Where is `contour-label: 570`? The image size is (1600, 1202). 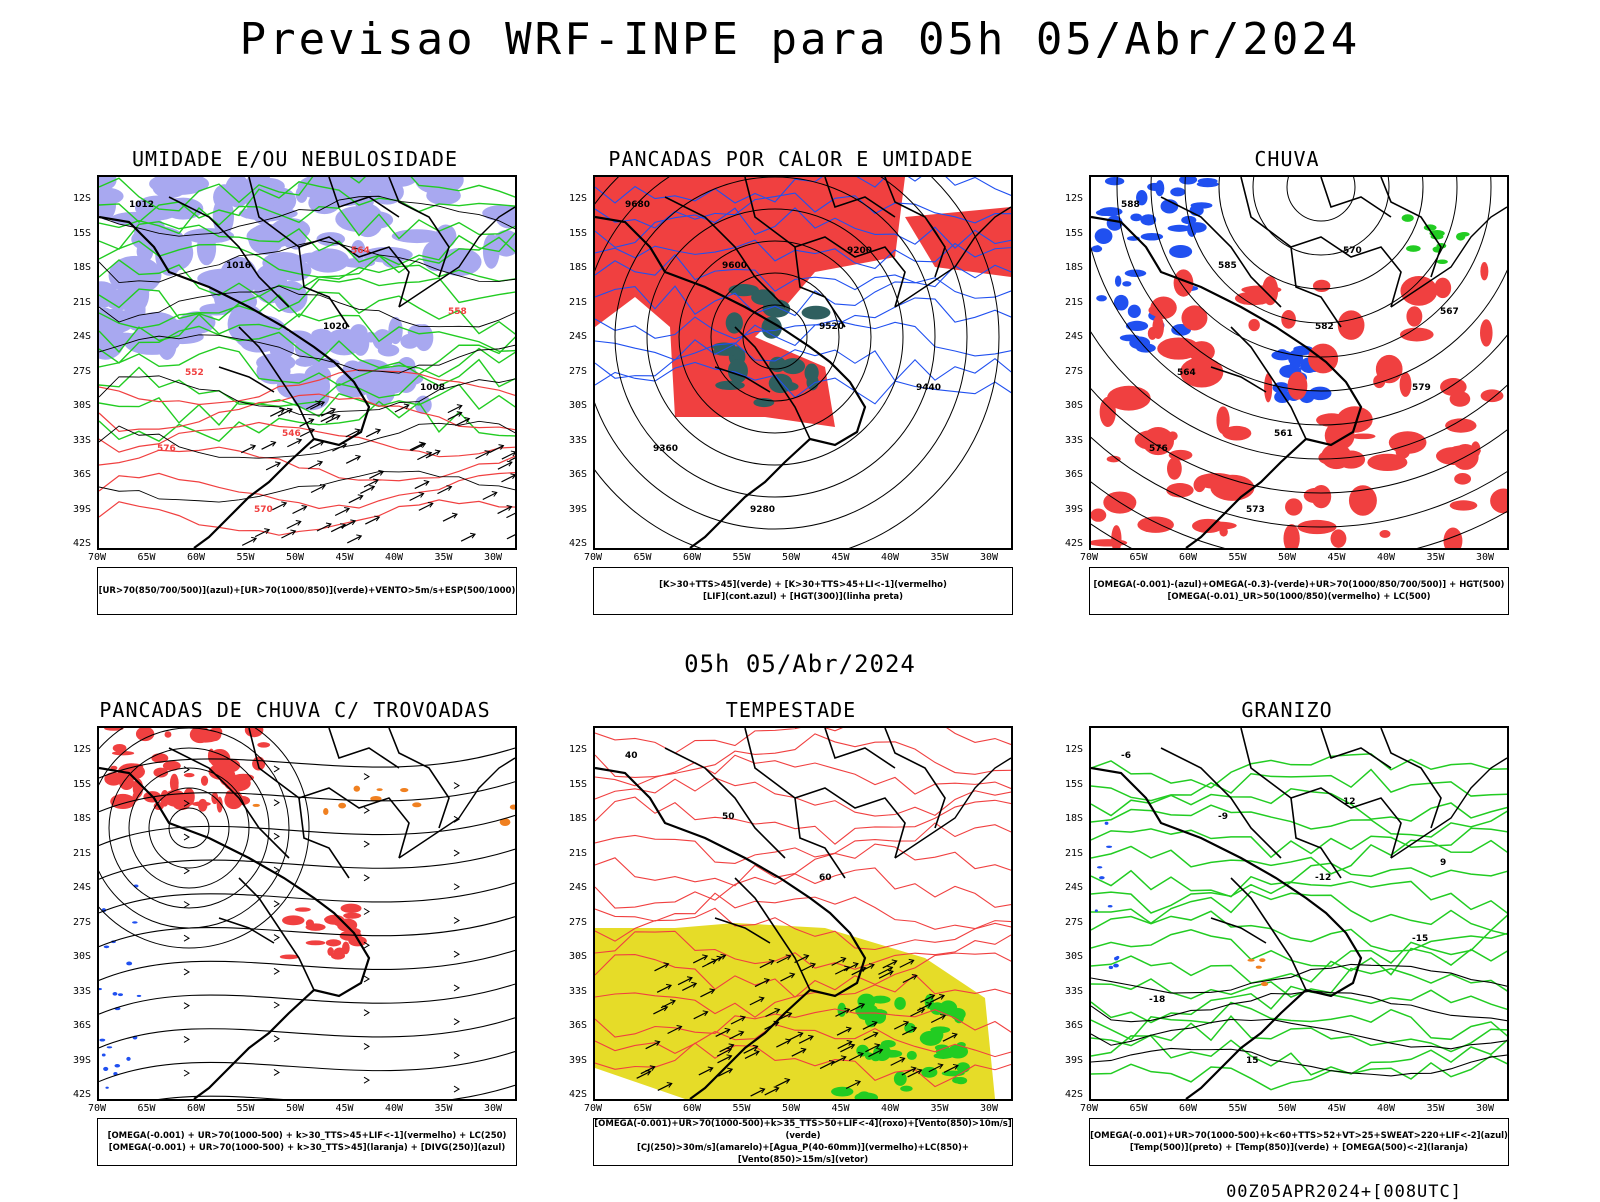 contour-label: 570 is located at coordinates (263, 510).